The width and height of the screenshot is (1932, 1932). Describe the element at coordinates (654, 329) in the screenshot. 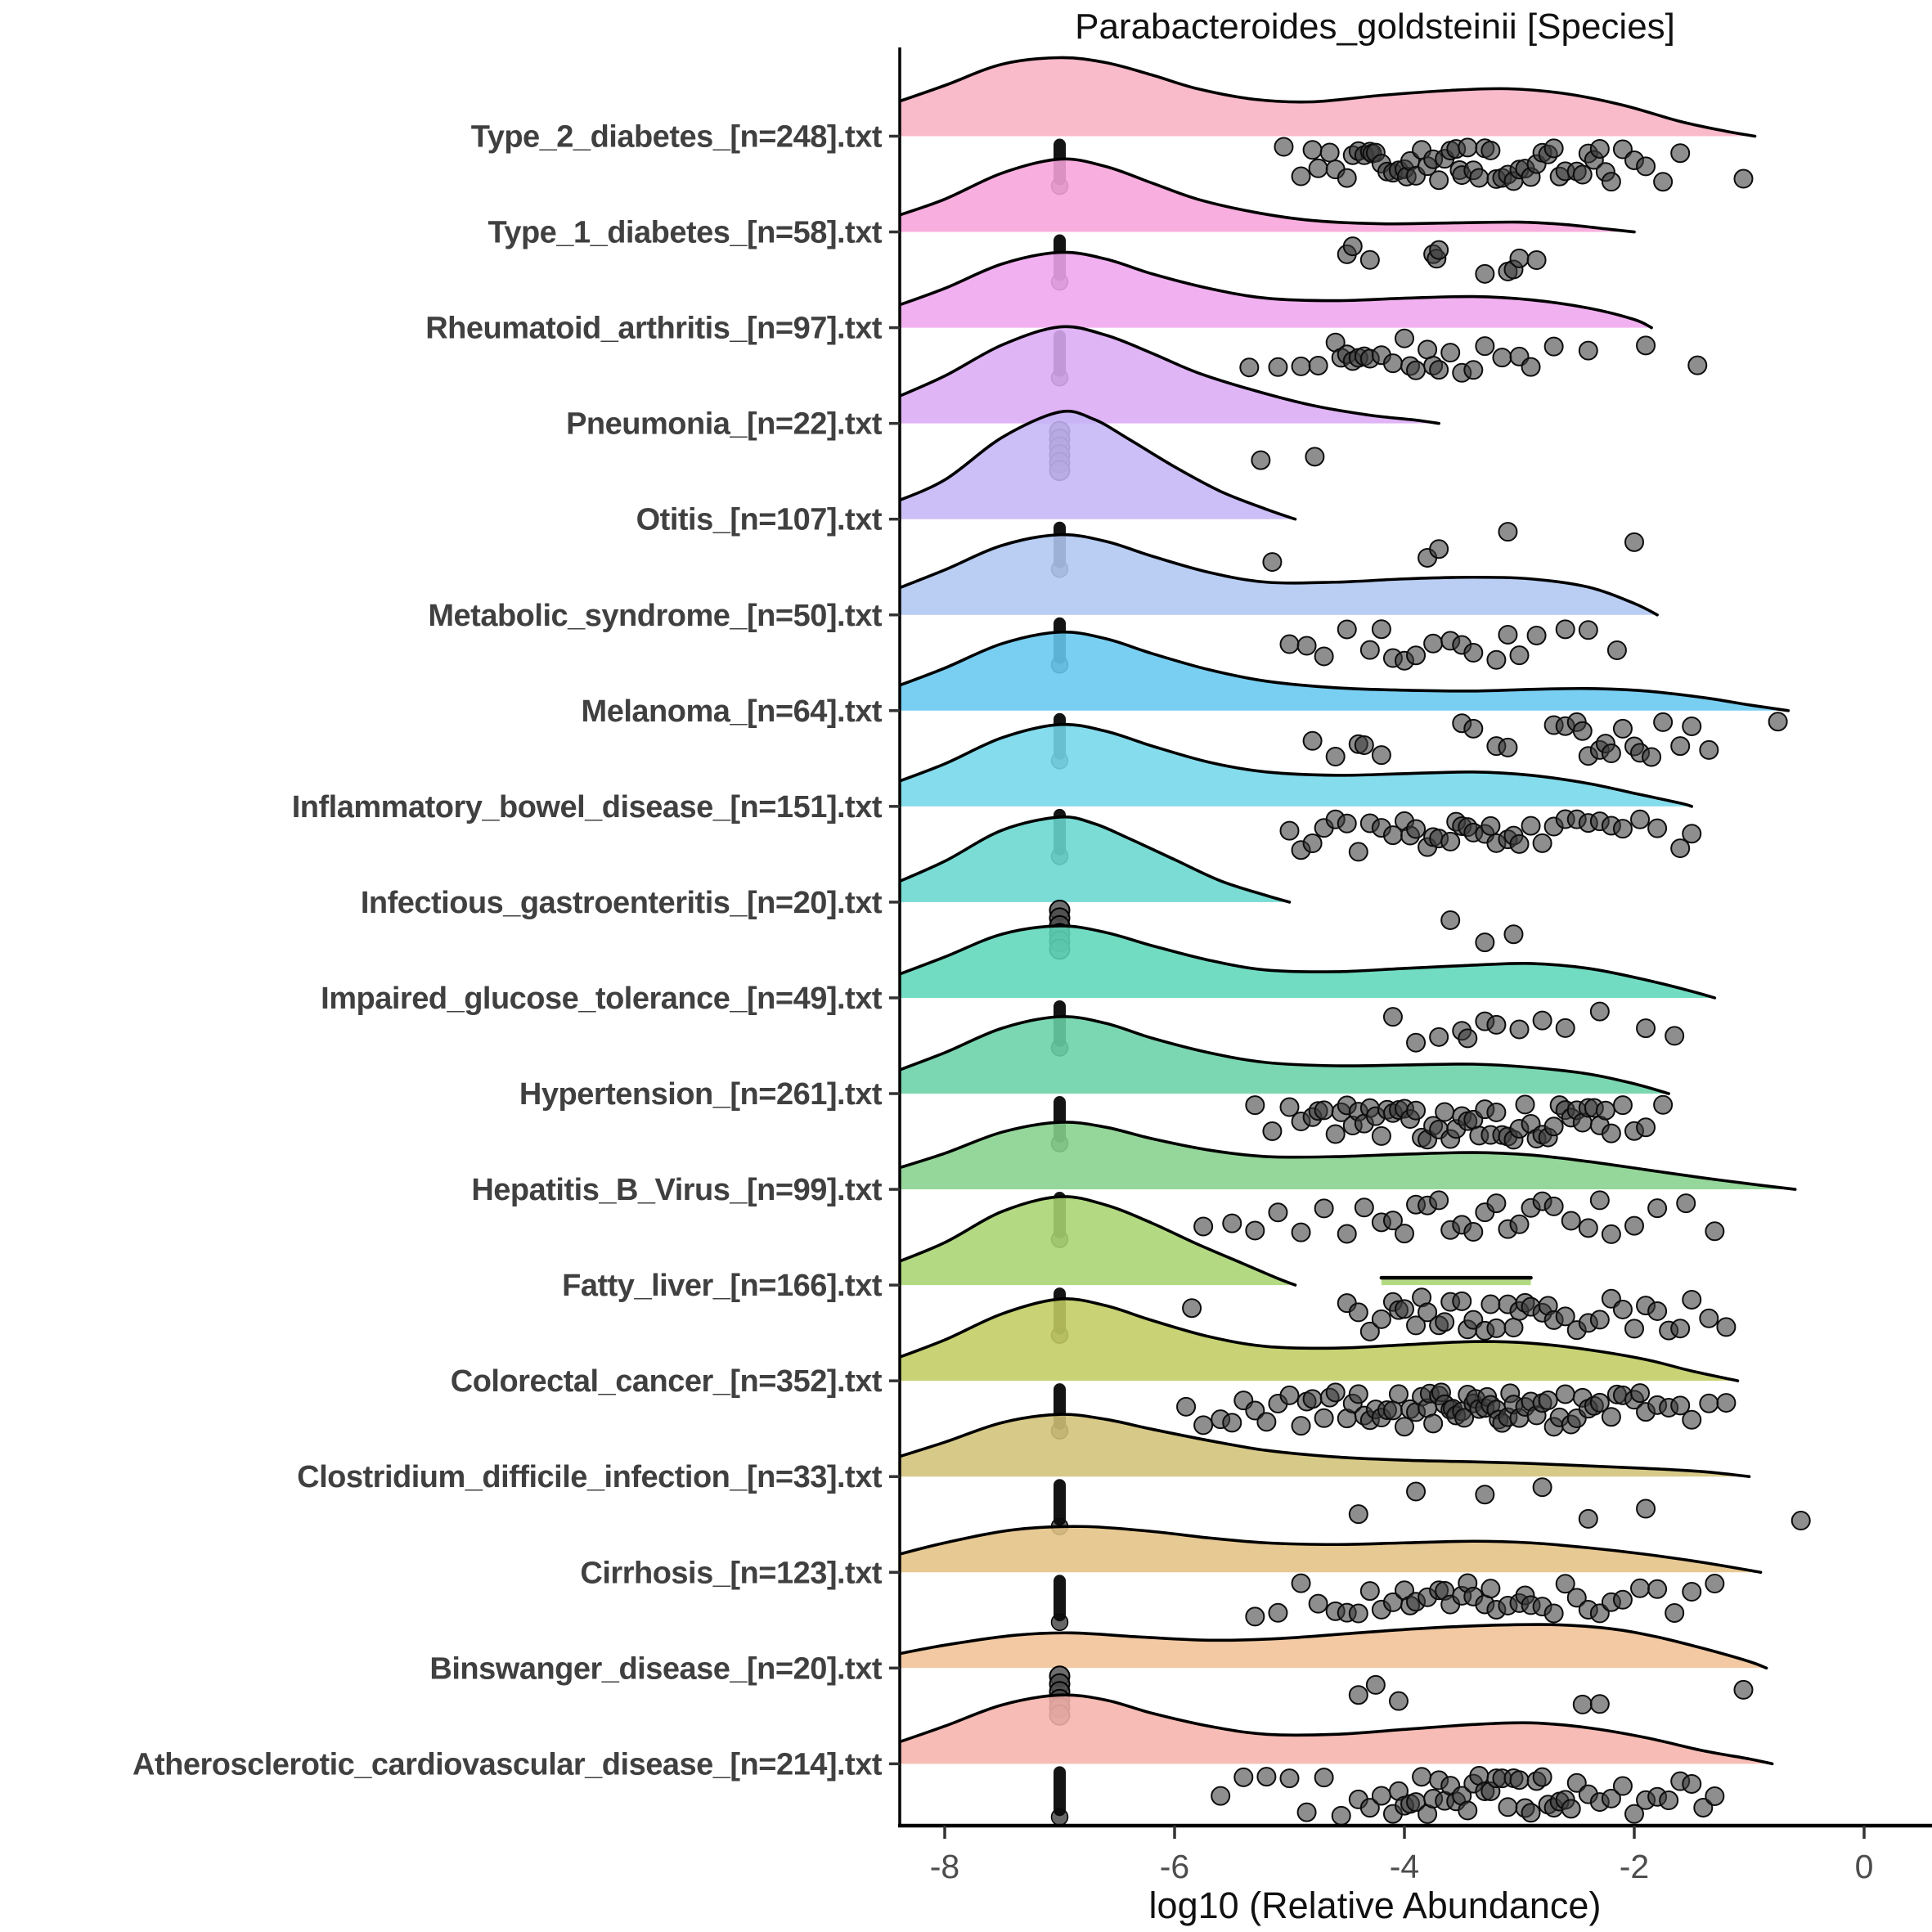

I see `y-tick-label: Rheumatoid_arthritis_[n=97].txt` at that location.